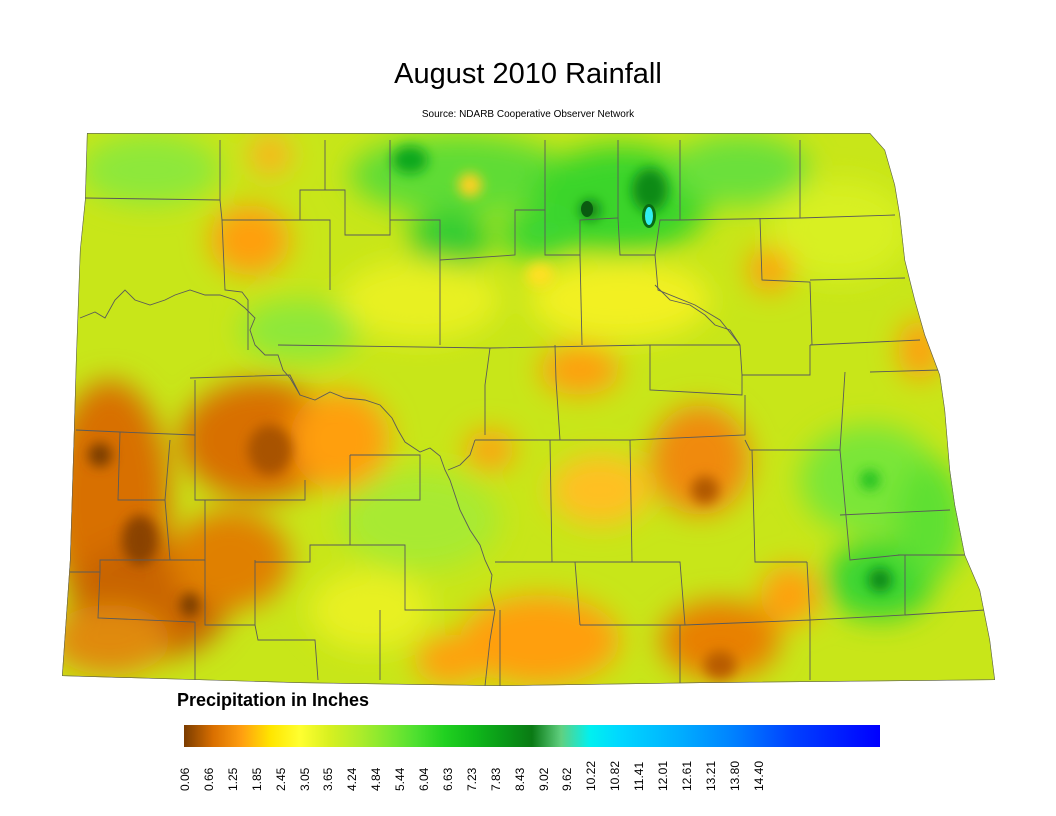 Image resolution: width=1056 pixels, height=816 pixels. What do you see at coordinates (532, 736) in the screenshot?
I see `legend-colorbar` at bounding box center [532, 736].